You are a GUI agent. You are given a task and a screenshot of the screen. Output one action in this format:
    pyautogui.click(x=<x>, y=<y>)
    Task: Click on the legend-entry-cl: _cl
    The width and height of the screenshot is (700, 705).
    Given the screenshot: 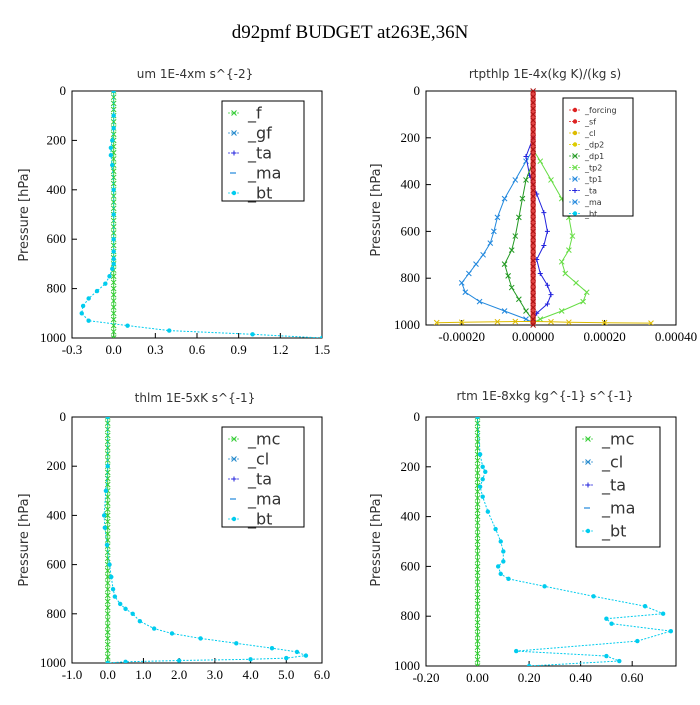 What is the action you would take?
    pyautogui.click(x=258, y=460)
    